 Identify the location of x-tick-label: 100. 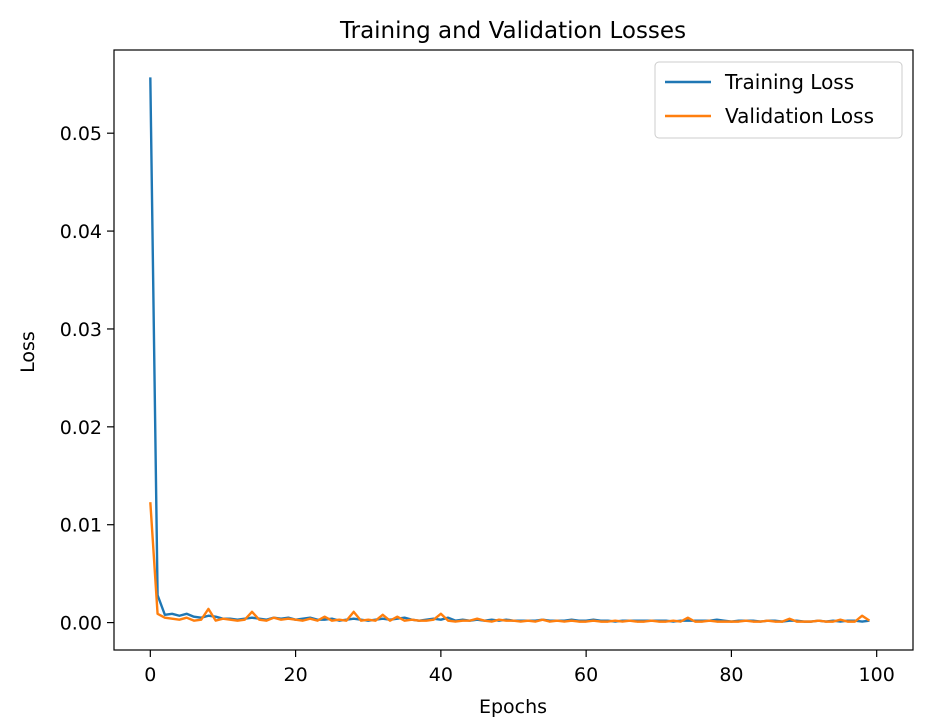
(877, 675).